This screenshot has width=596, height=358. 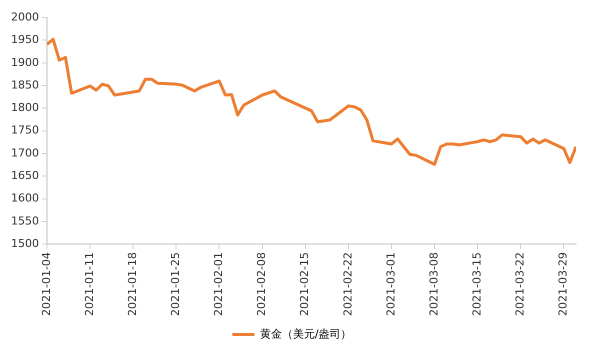 I want to click on x-tick-label: 2021-03-22, so click(x=520, y=284).